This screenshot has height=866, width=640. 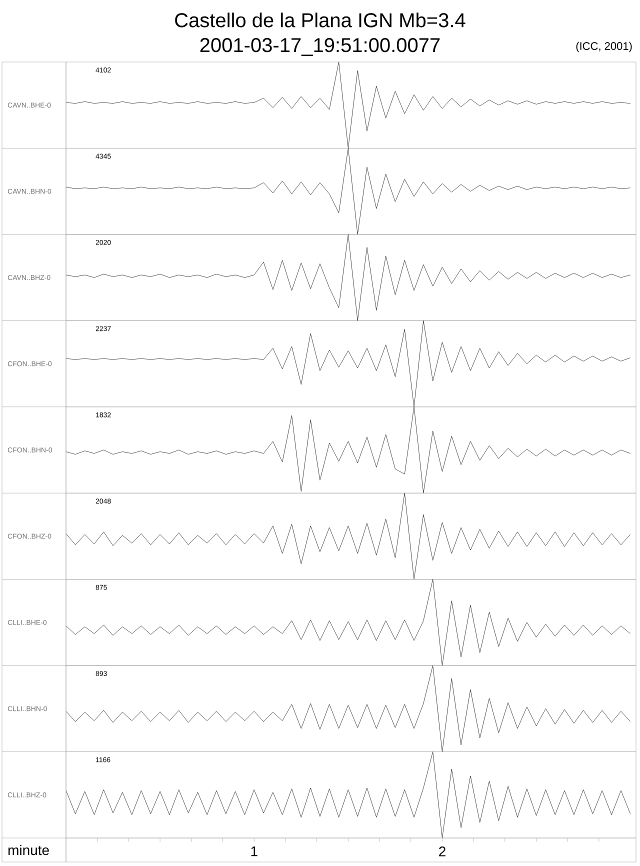 What do you see at coordinates (442, 851) in the screenshot?
I see `x-tick-label: 2` at bounding box center [442, 851].